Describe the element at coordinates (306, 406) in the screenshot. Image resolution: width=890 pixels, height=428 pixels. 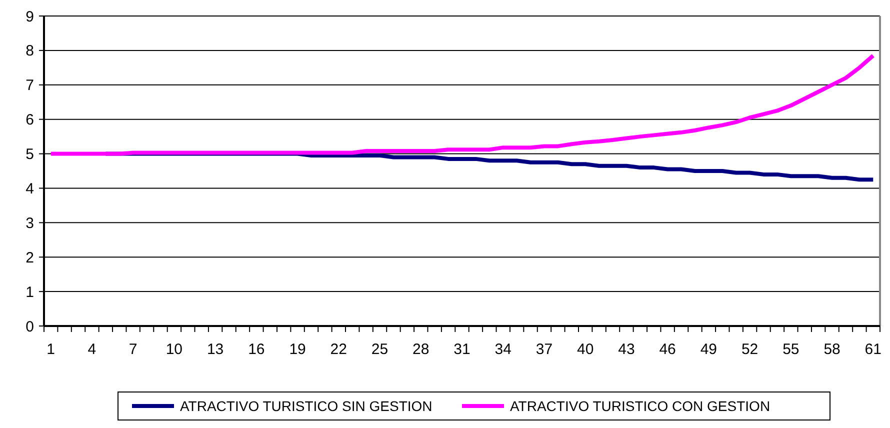
I see `legend-label: ATRACTIVO TURISTICO SIN GESTION` at that location.